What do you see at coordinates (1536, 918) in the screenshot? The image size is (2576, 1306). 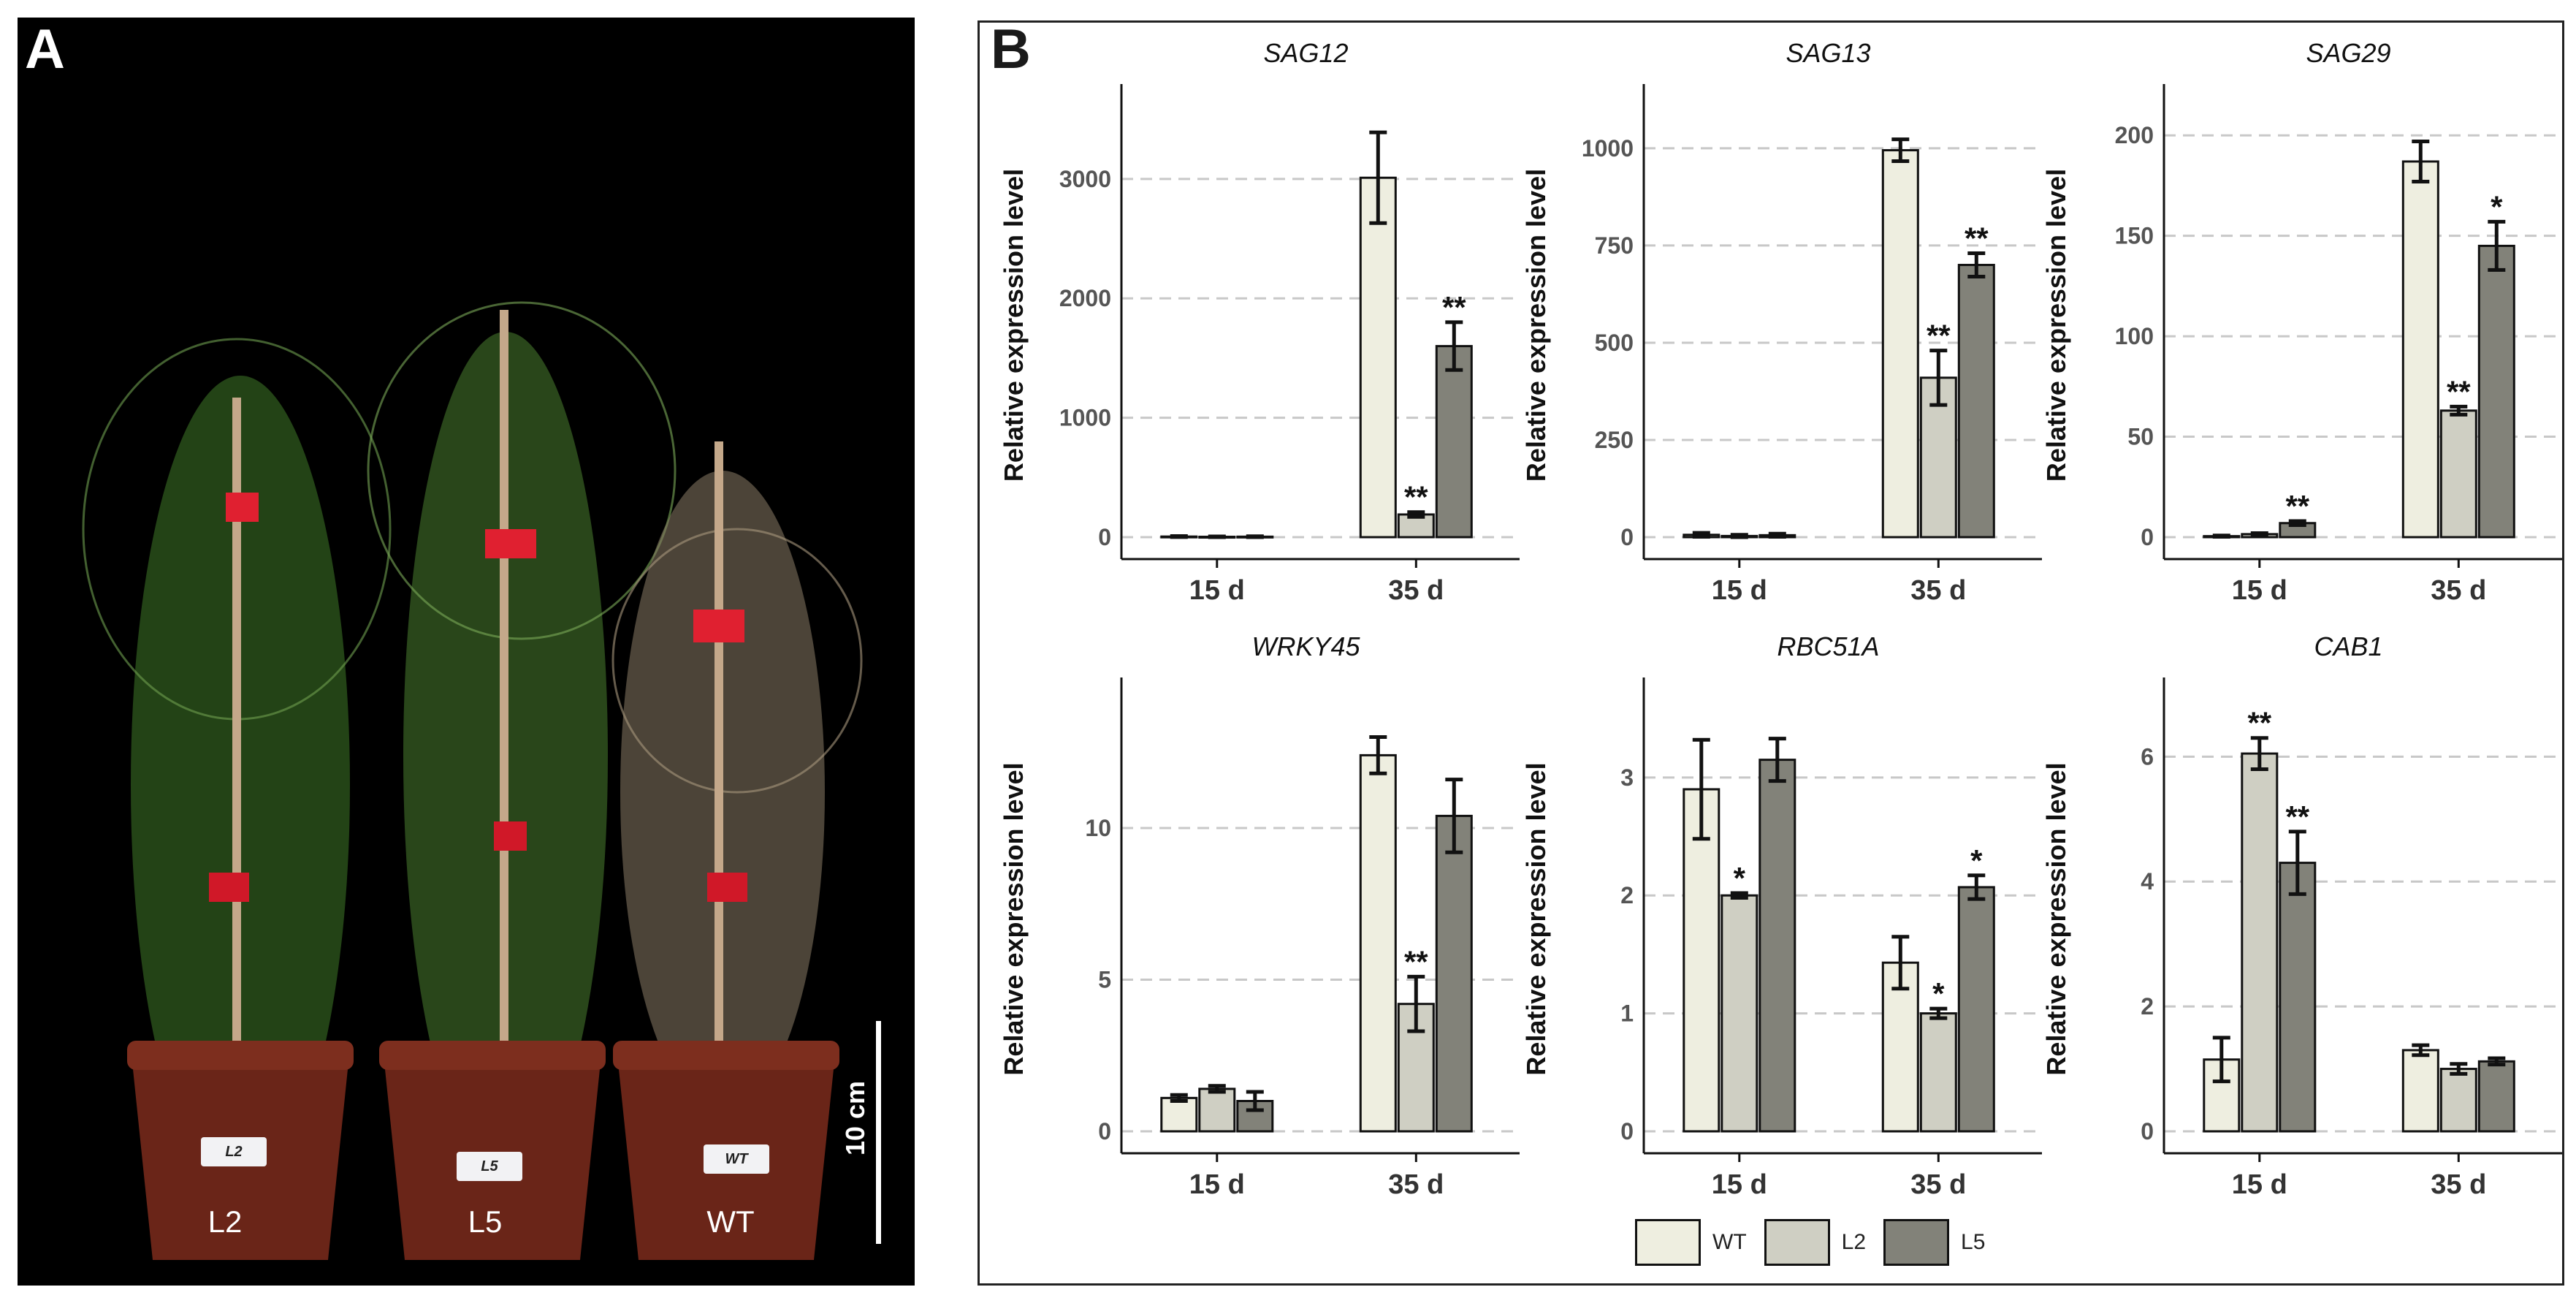 I see `rbc51a-y-label: Relative expression level` at bounding box center [1536, 918].